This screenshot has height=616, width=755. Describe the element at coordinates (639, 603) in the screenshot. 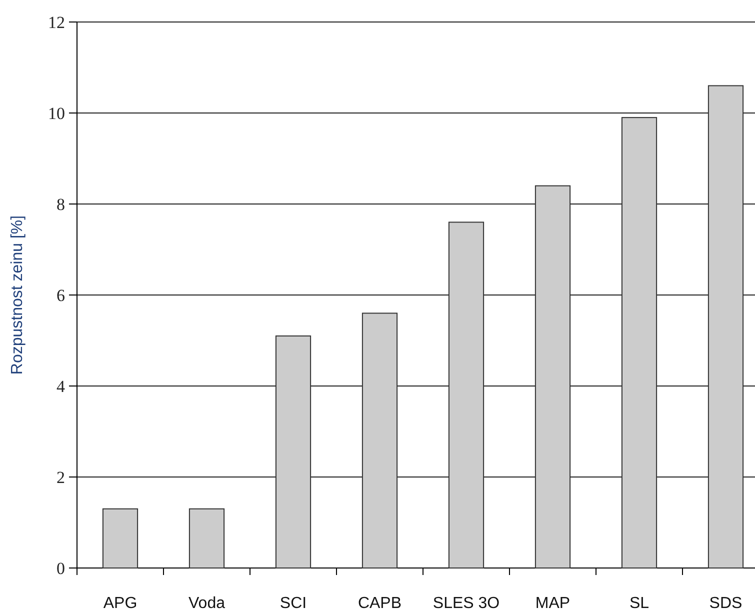

I see `x-tick-label: SL` at that location.